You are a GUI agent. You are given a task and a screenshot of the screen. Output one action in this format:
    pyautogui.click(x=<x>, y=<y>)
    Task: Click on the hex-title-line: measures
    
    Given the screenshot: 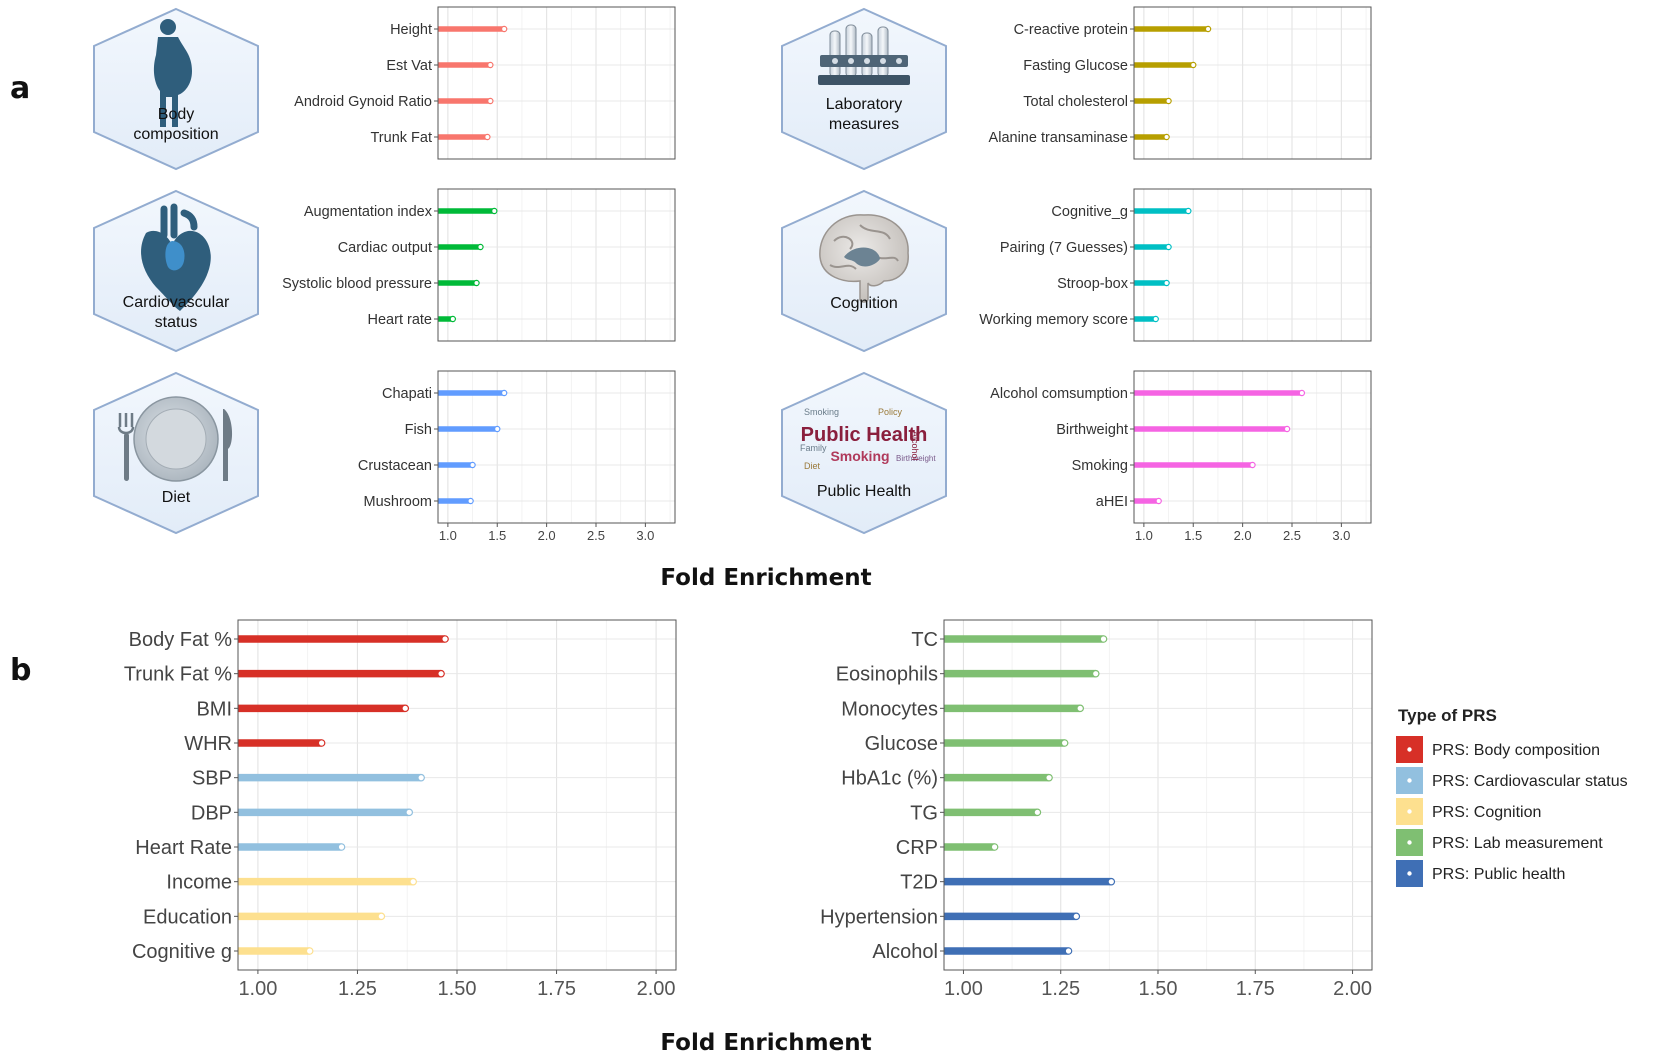 What is the action you would take?
    pyautogui.click(x=864, y=124)
    